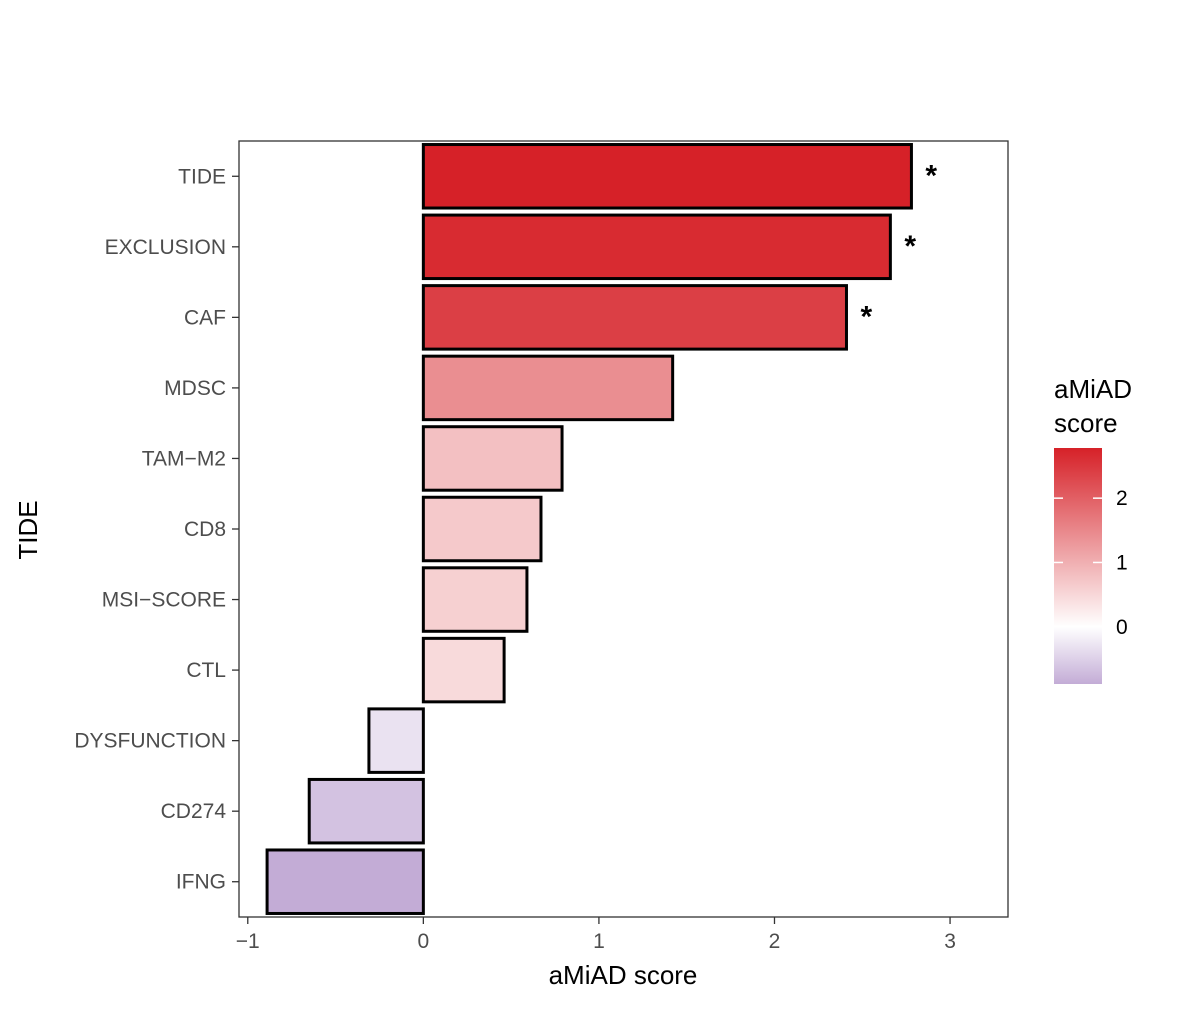 The image size is (1182, 1015). I want to click on legend-title-line-2: score, so click(1086, 423).